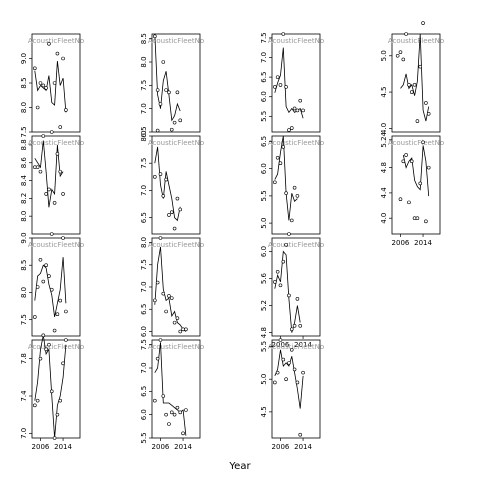 This screenshot has height=480, width=480. Describe the element at coordinates (264, 278) in the screenshot. I see `y-tick-label: 5.6` at that location.